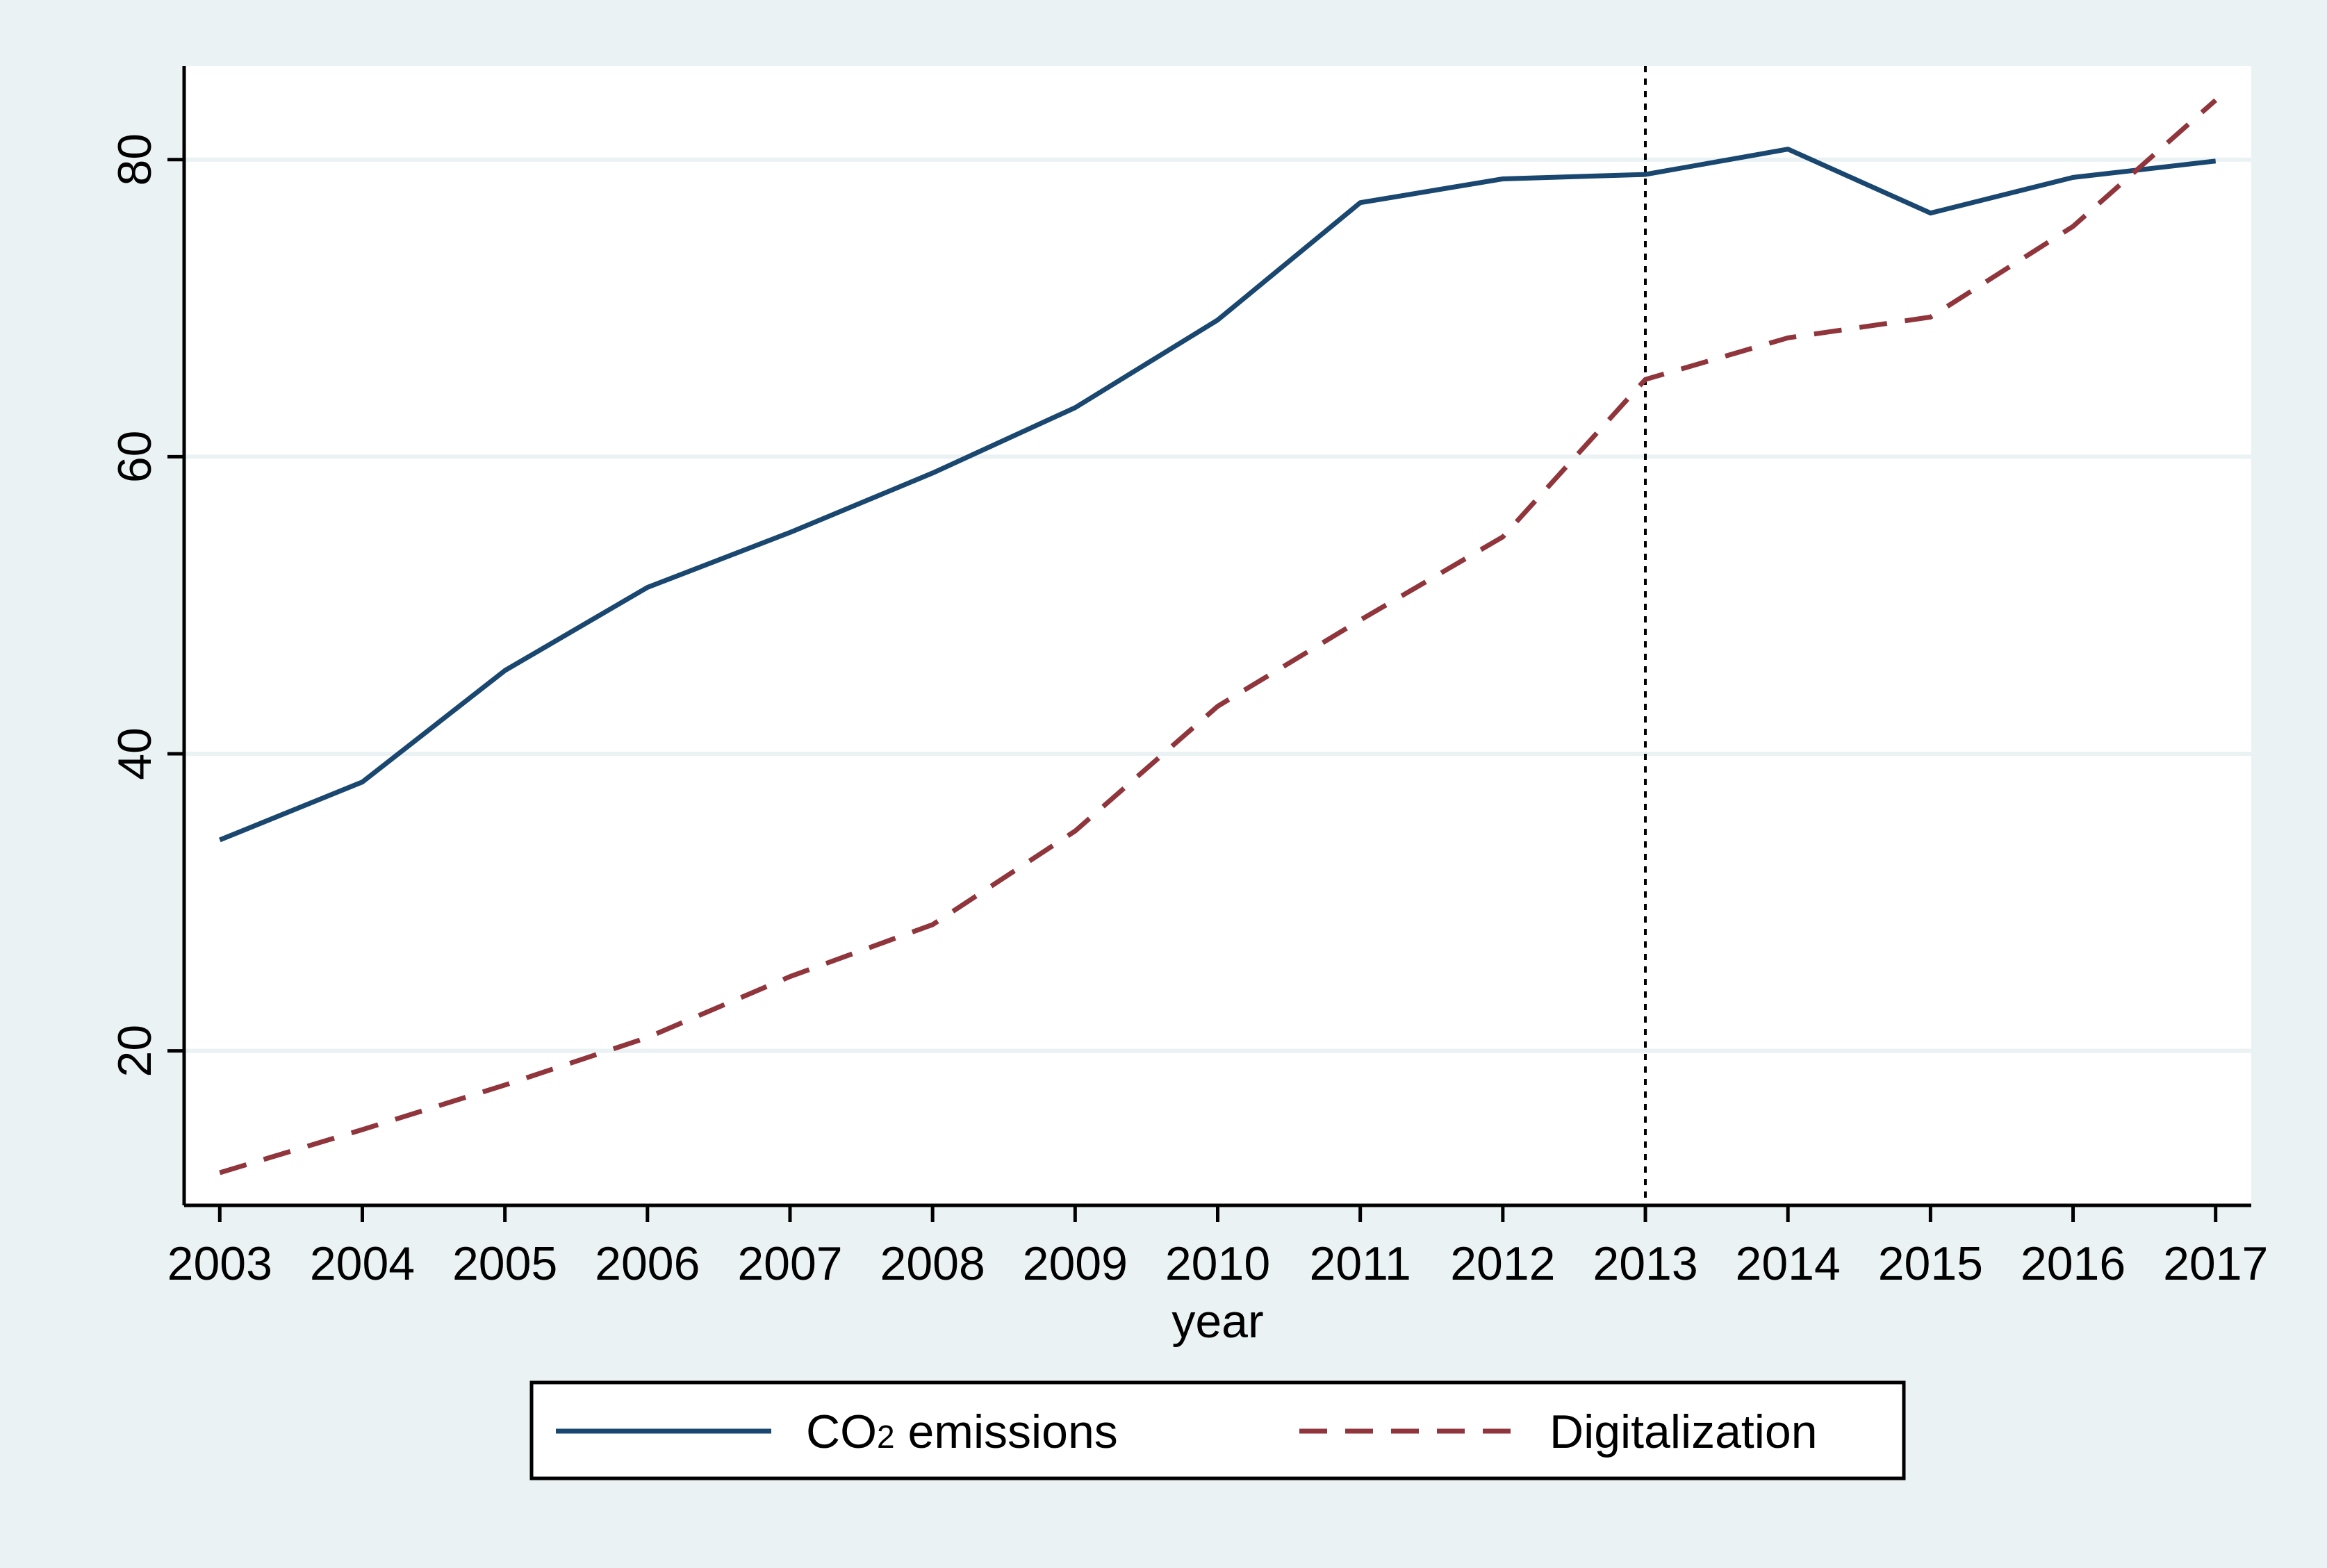  I want to click on x-tick-label-2009: 2009, so click(1075, 1263).